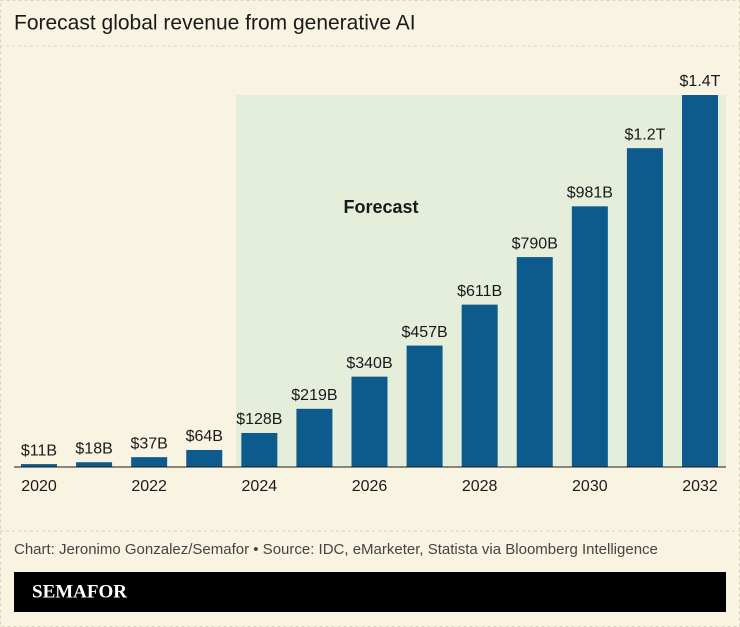 The width and height of the screenshot is (740, 627). What do you see at coordinates (148, 443) in the screenshot?
I see `value-label: $37B` at bounding box center [148, 443].